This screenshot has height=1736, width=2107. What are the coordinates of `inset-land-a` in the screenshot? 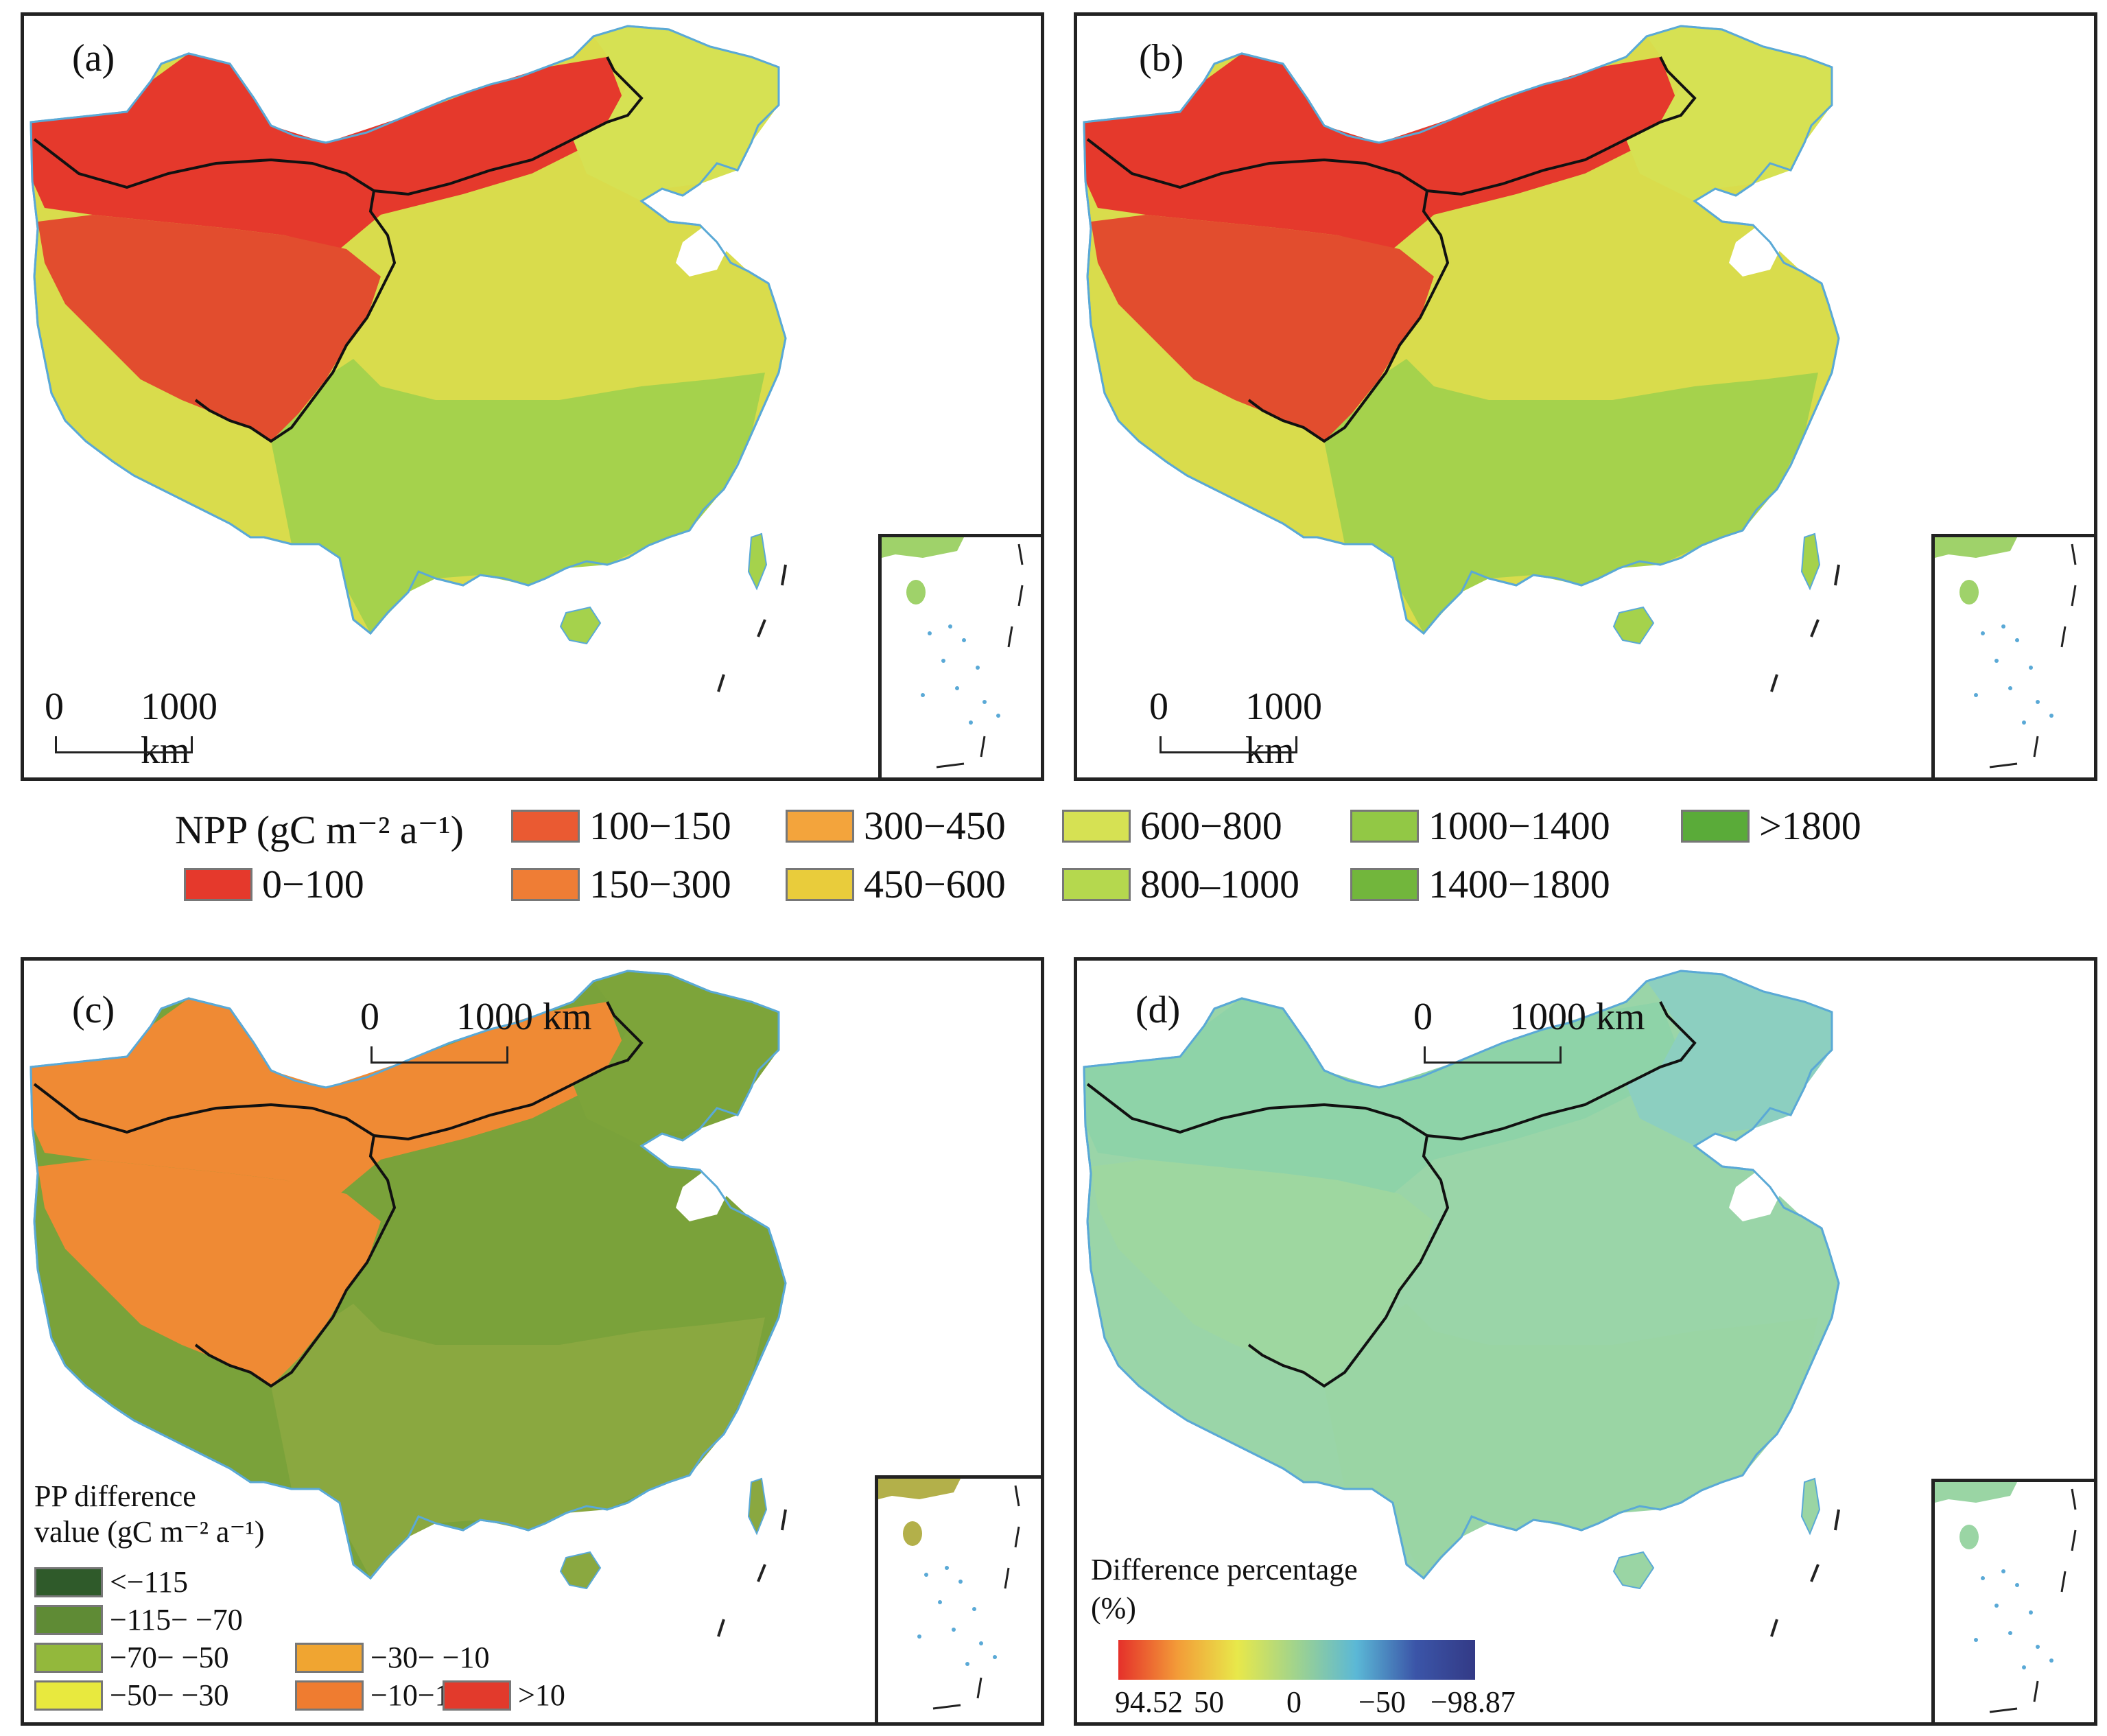 It's located at (923, 547).